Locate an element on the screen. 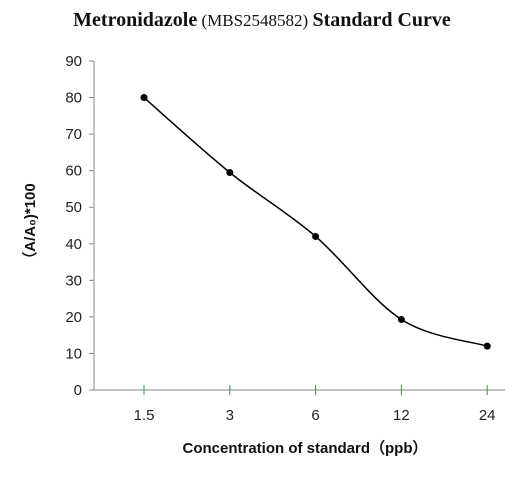  chart-title-part2: (MBS2548582) is located at coordinates (254, 20).